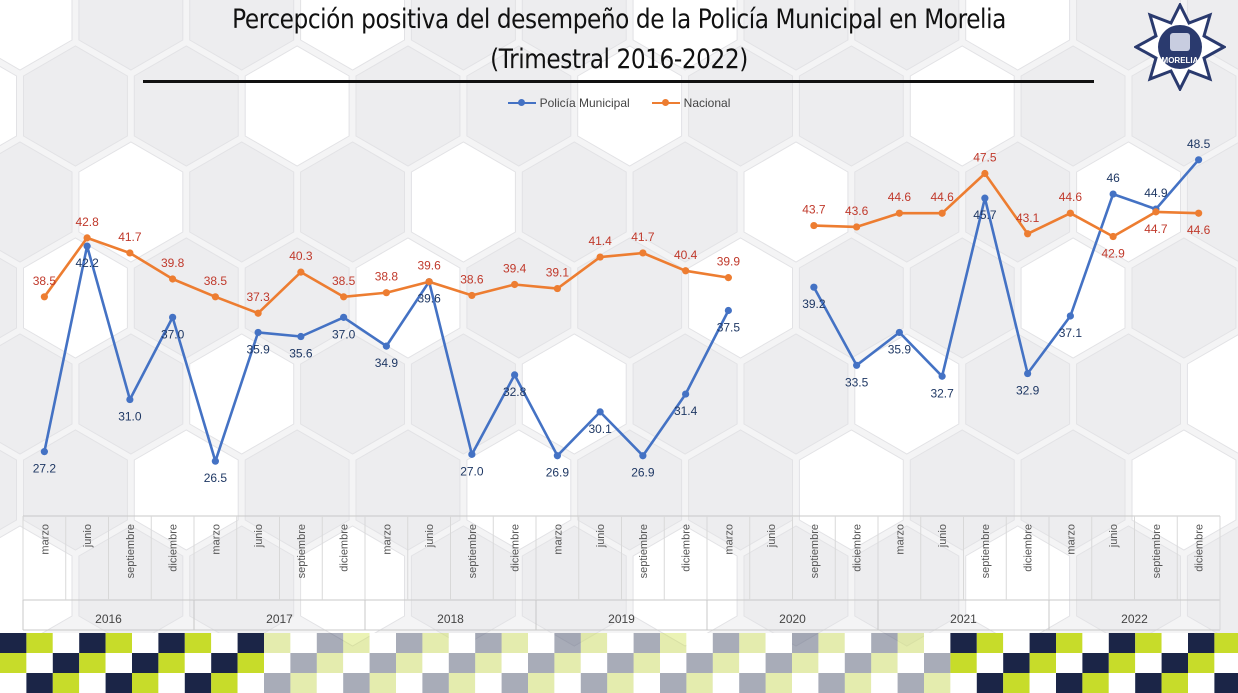  What do you see at coordinates (729, 262) in the screenshot?
I see `data-label-nacional: 39.9` at bounding box center [729, 262].